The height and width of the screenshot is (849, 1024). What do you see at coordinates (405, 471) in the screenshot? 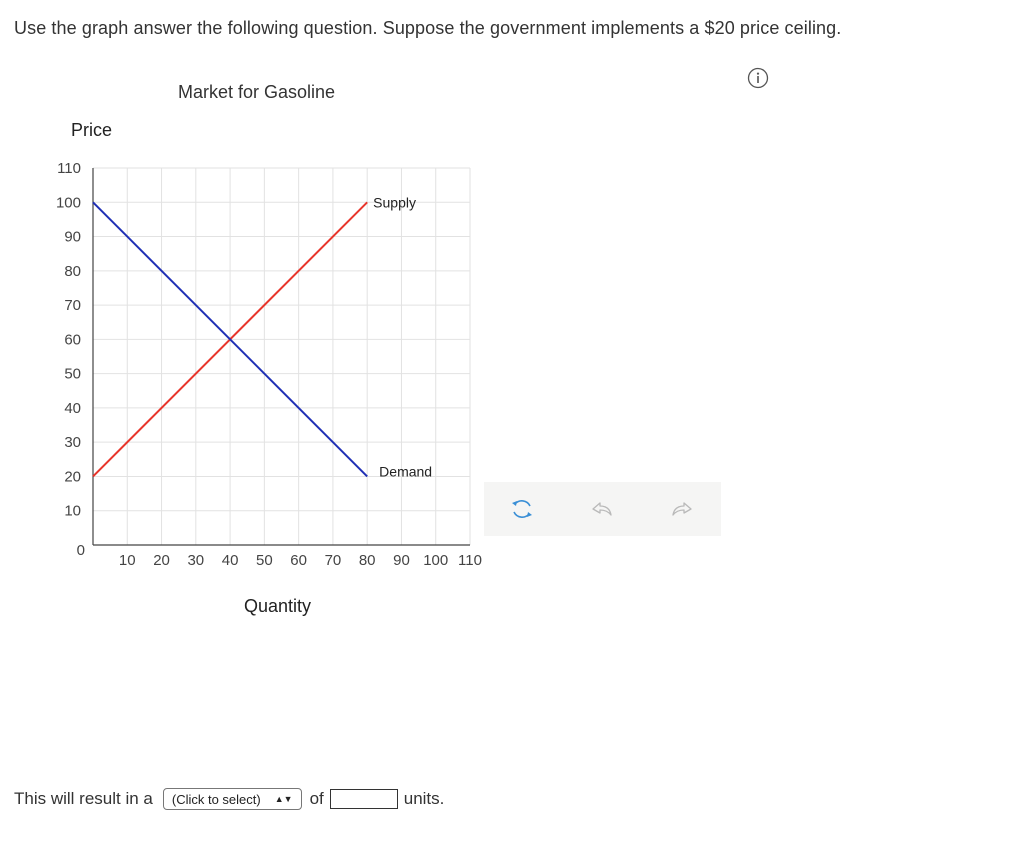
I see `demand-label: Demand` at bounding box center [405, 471].